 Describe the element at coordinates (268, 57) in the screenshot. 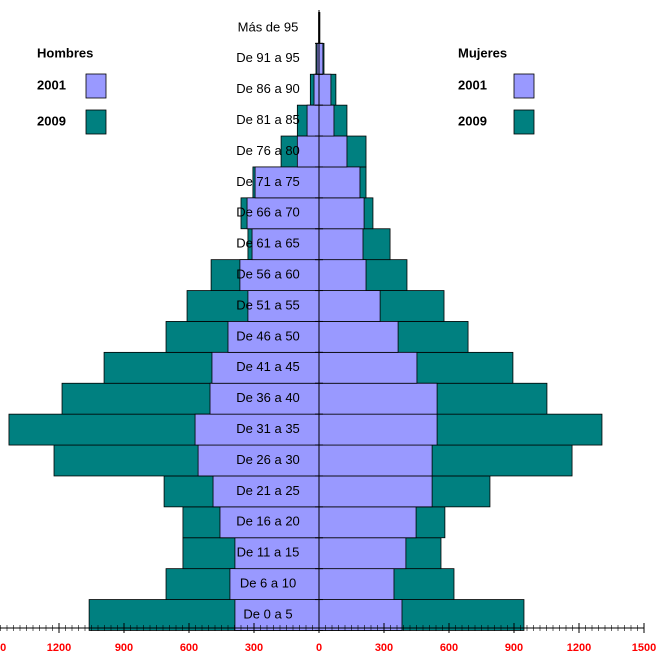

I see `category-label: De 91 a 95` at that location.